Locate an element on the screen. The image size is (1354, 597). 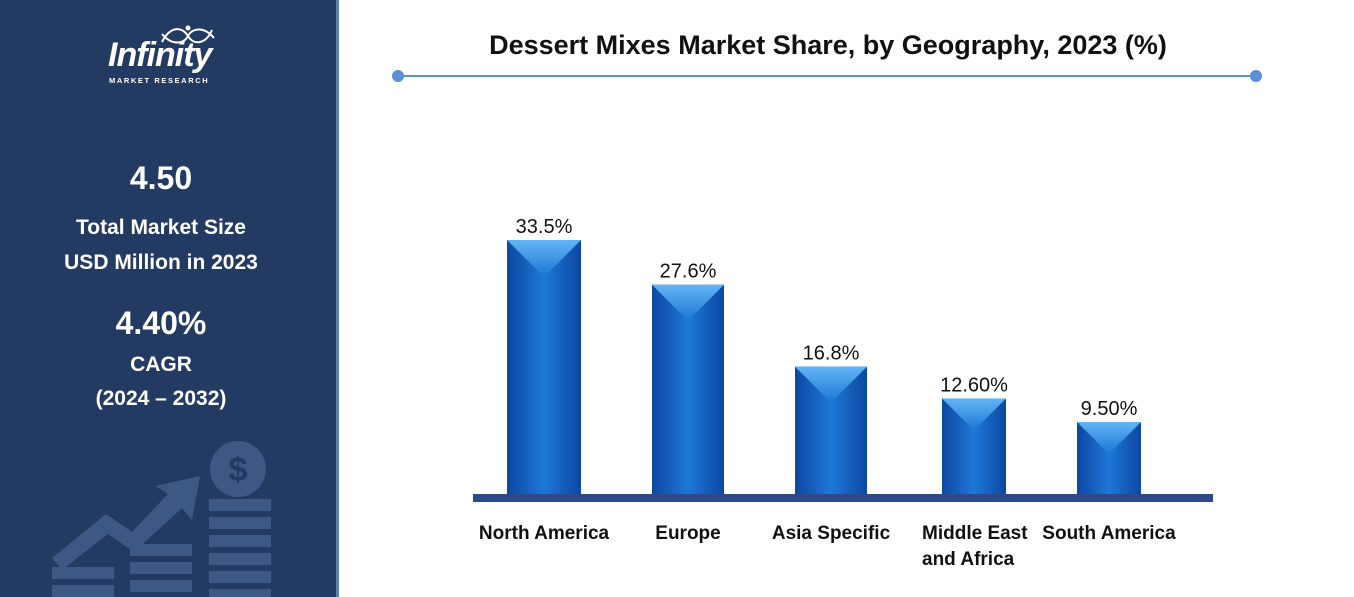
market-size-value: 4.50 is located at coordinates (161, 178).